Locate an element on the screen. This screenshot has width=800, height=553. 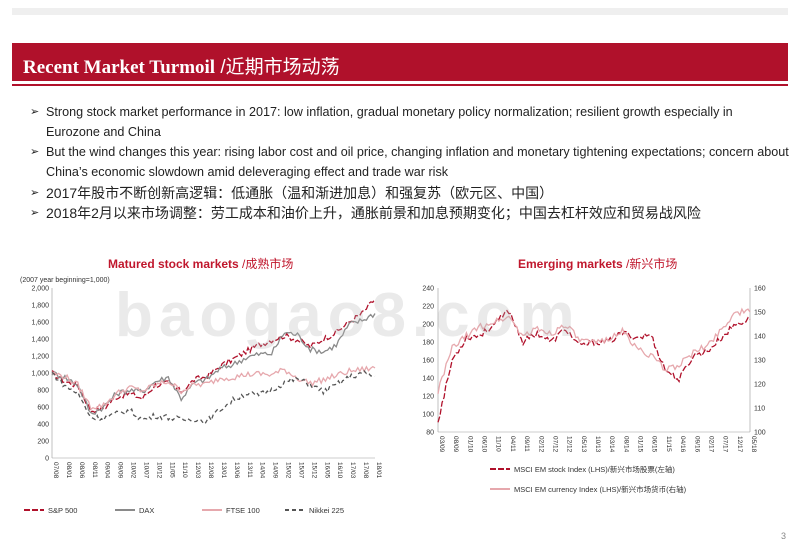
x-tick-label: 01/15 is located at coordinates (640, 444).